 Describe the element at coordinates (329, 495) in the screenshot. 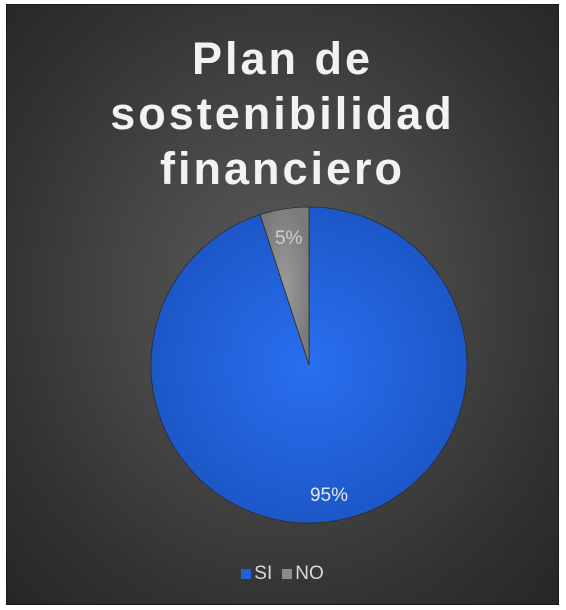

I see `data-label-si: 95%` at that location.